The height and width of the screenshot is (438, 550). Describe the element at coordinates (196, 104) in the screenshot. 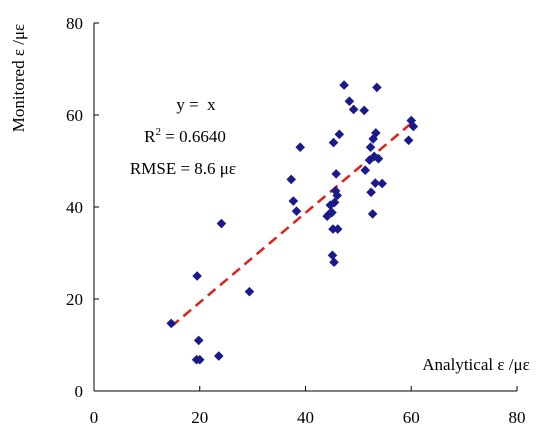

I see `equation-label: y = x` at that location.